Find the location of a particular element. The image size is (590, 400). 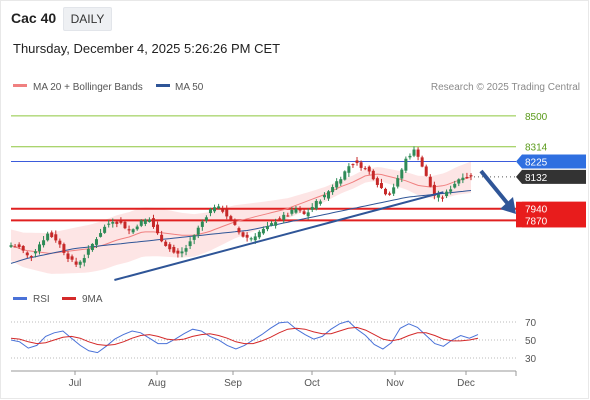

x-tick-label-Oct: Oct is located at coordinates (312, 383).